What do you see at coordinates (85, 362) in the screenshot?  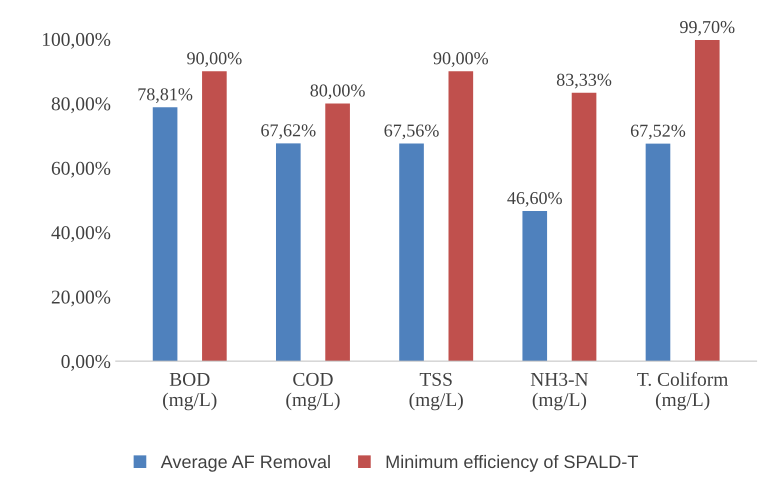 I see `y-tick-label: 0,00%` at bounding box center [85, 362].